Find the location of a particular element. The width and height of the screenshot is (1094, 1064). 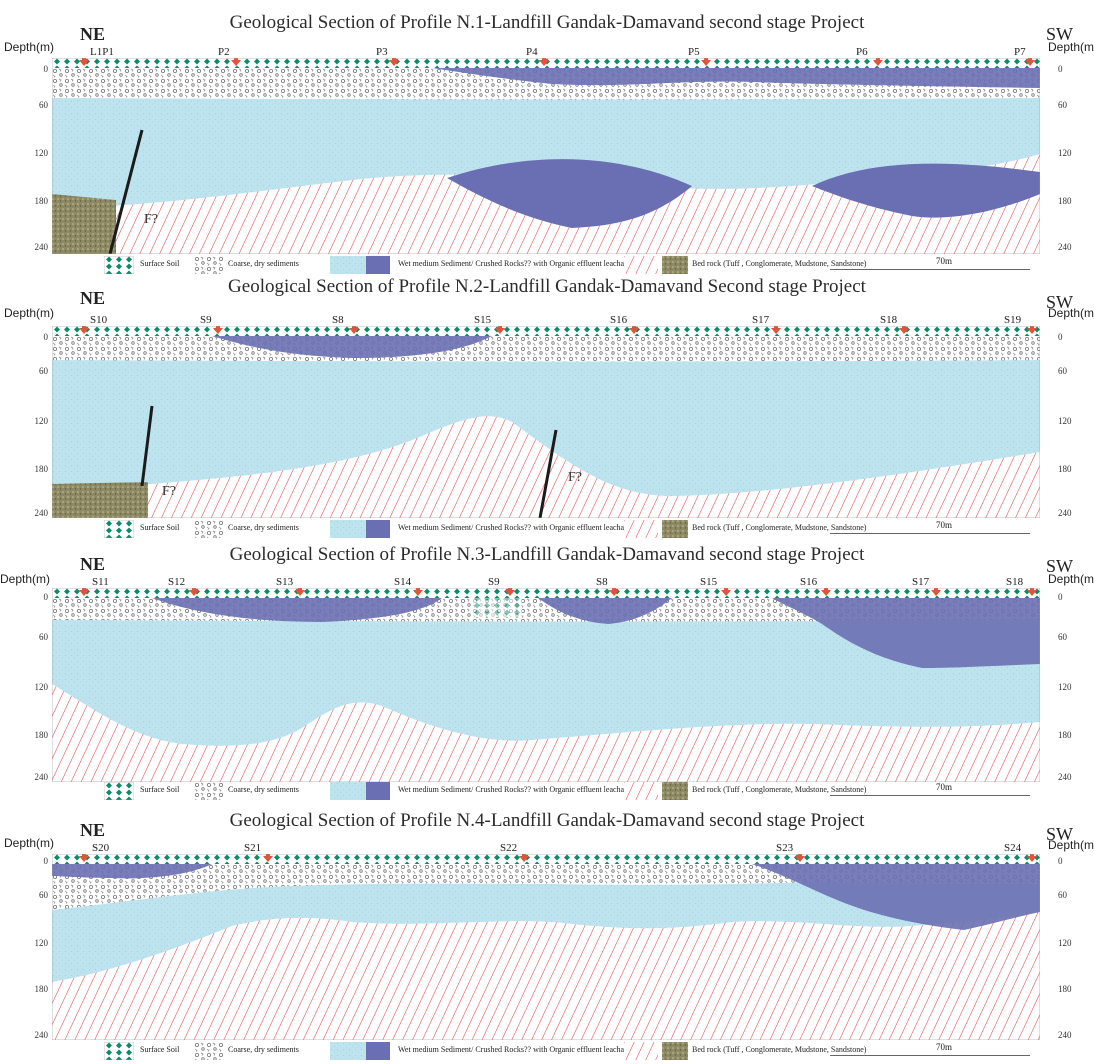

borehole-label: L1P1 is located at coordinates (102, 52).